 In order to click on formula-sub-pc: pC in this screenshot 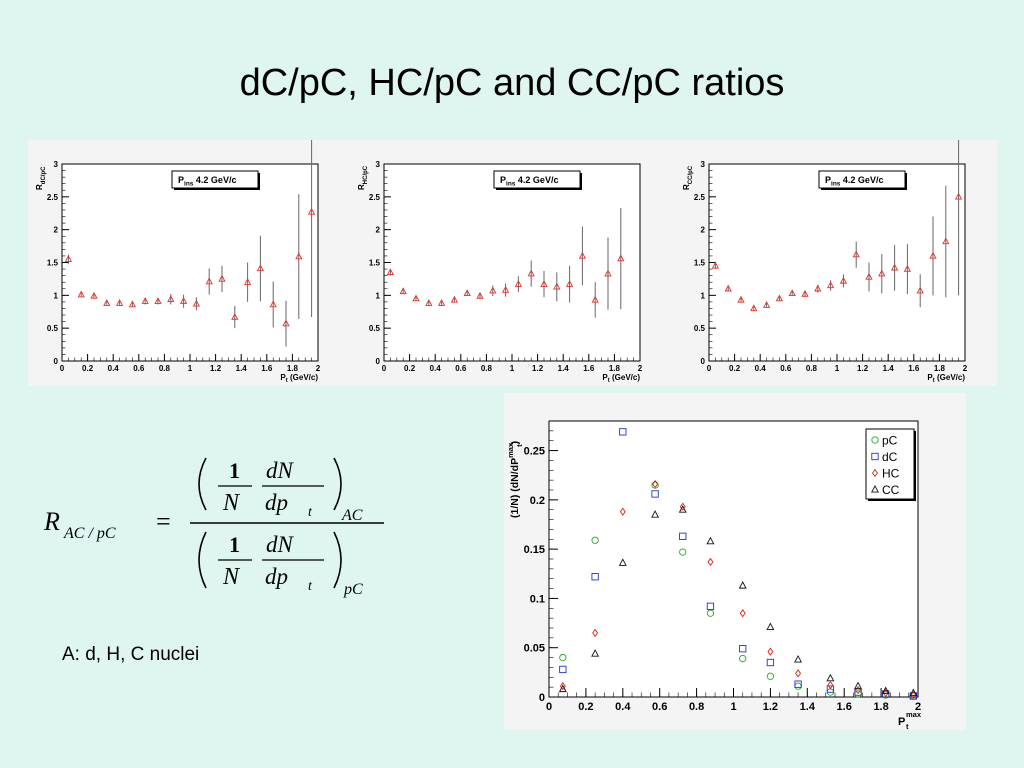, I will do `click(353, 589)`.